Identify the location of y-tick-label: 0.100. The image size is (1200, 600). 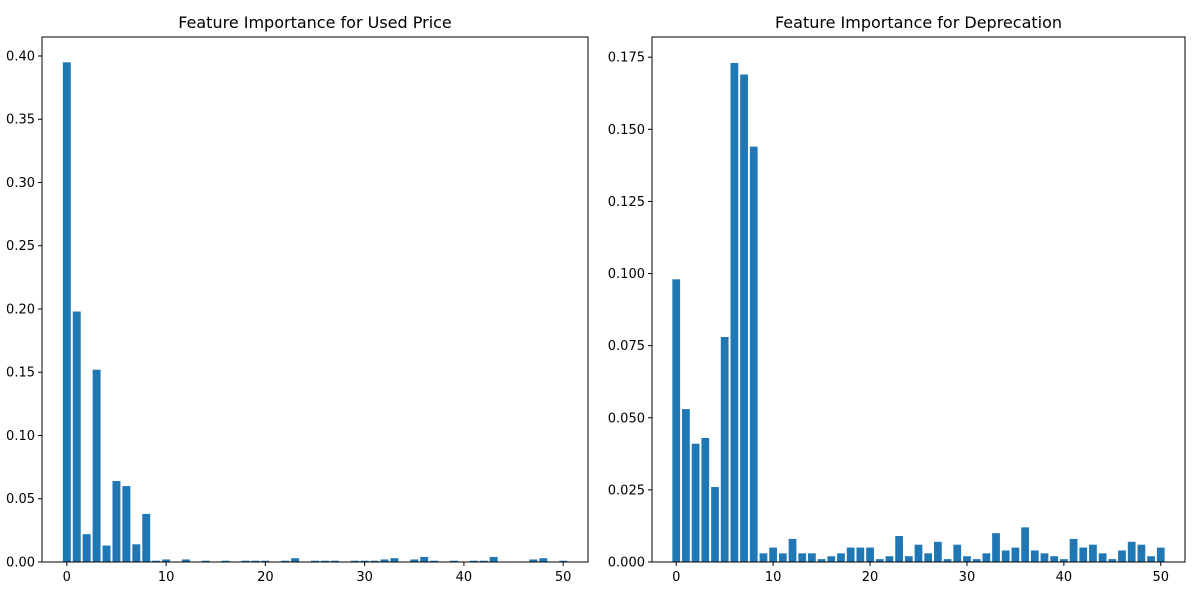
(626, 274).